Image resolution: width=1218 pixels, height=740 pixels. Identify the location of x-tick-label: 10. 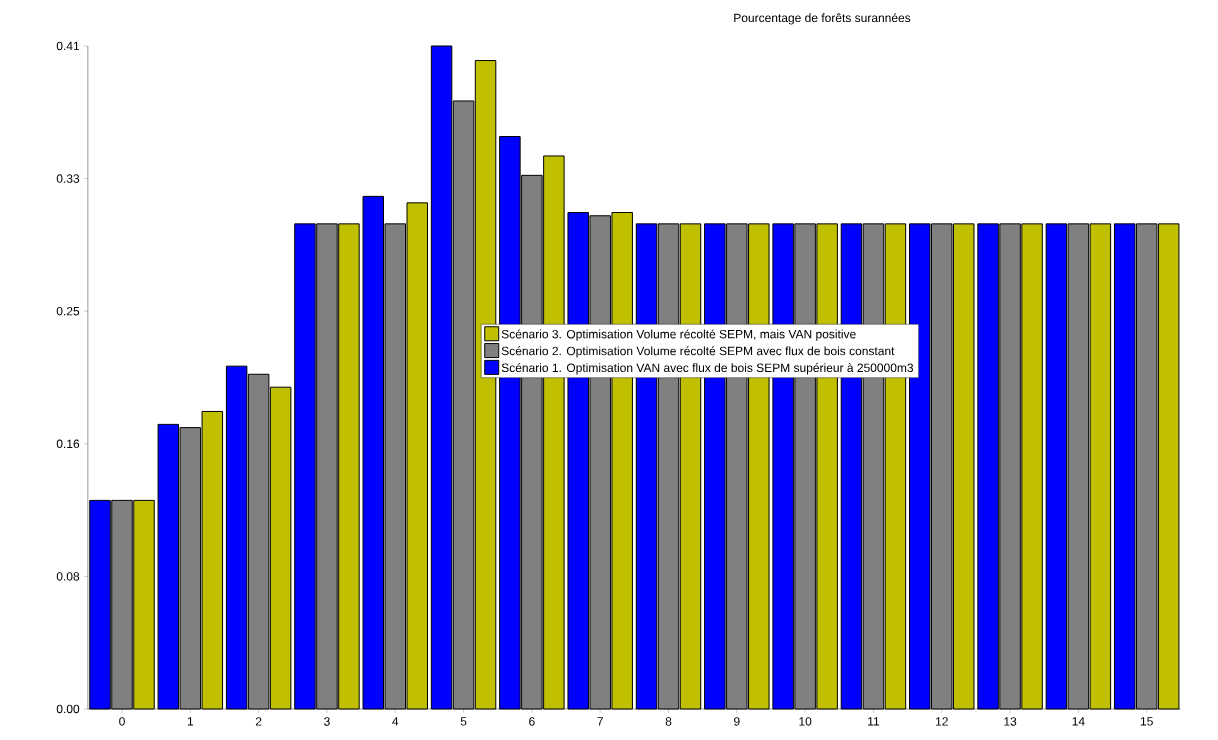
(805, 721).